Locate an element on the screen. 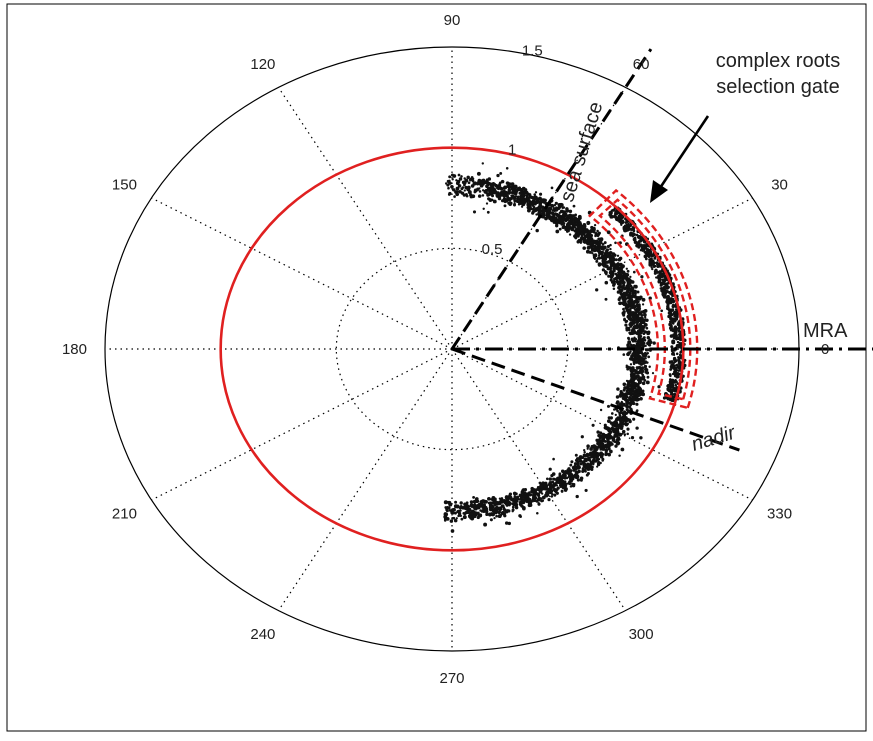  angle-tick-label: 150 is located at coordinates (124, 184).